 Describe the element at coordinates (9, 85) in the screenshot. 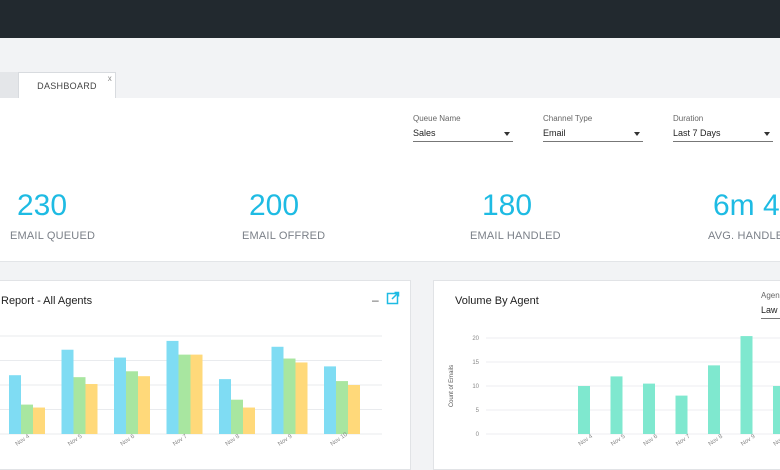

I see `tab-stub` at that location.